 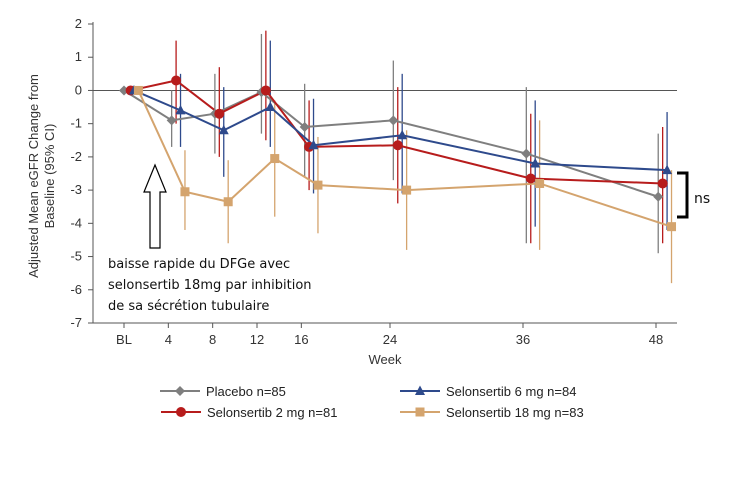 I want to click on legend-item-4-marker, so click(x=420, y=412).